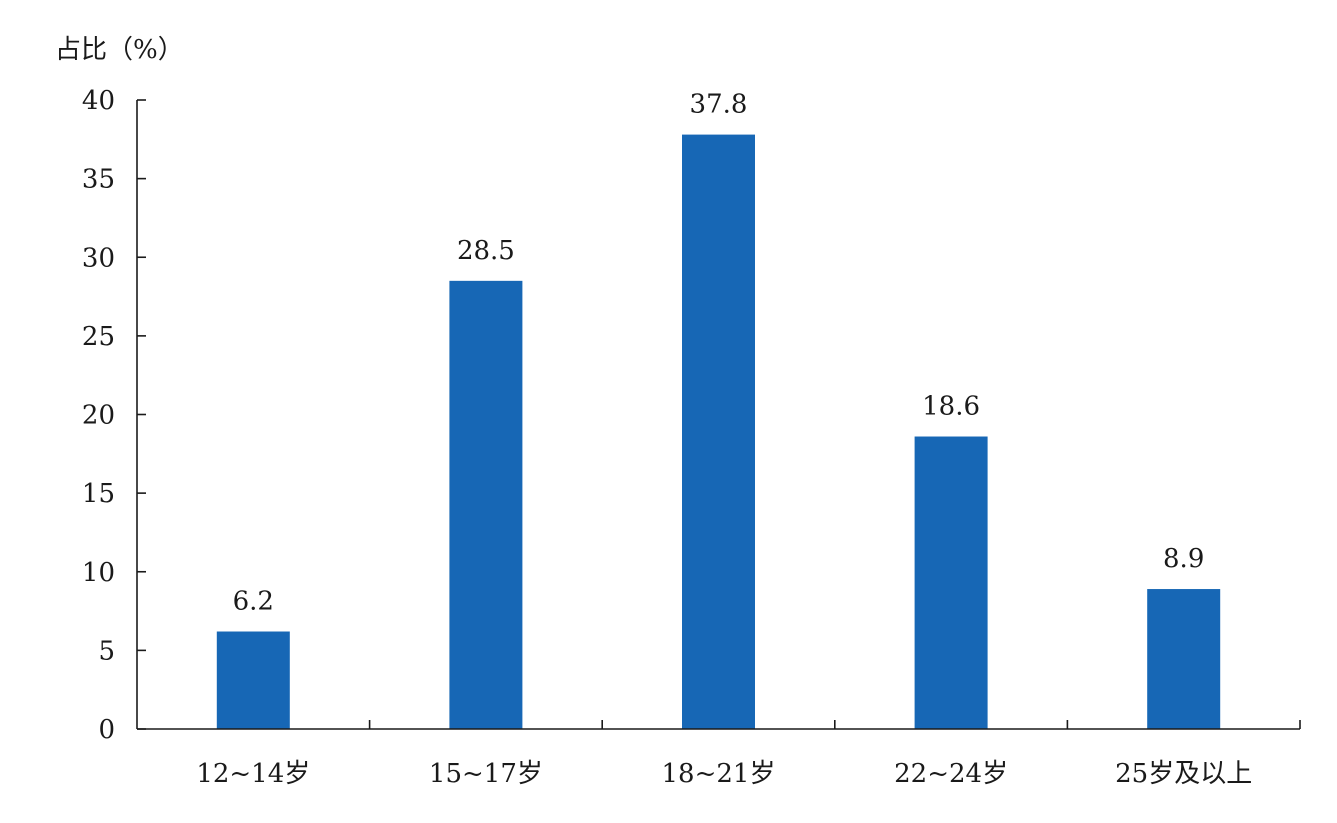  I want to click on y-tick-label: 40, so click(98, 101).